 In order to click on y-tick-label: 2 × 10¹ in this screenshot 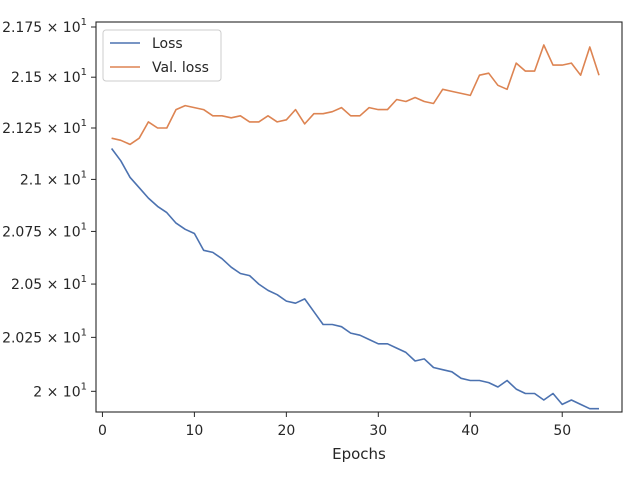, I will do `click(60, 390)`.